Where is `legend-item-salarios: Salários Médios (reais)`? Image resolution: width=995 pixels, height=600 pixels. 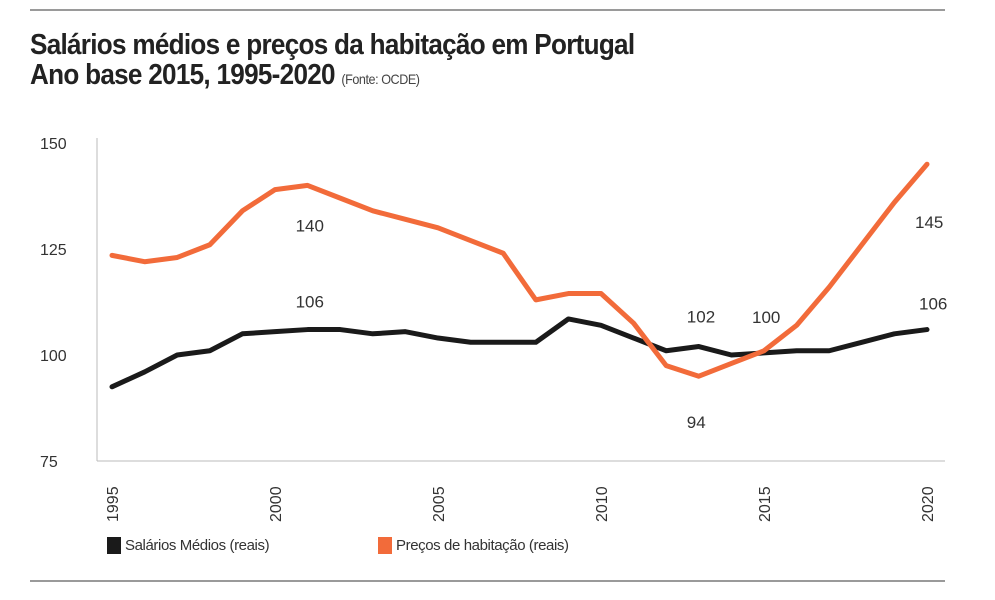 legend-item-salarios: Salários Médios (reais) is located at coordinates (188, 545).